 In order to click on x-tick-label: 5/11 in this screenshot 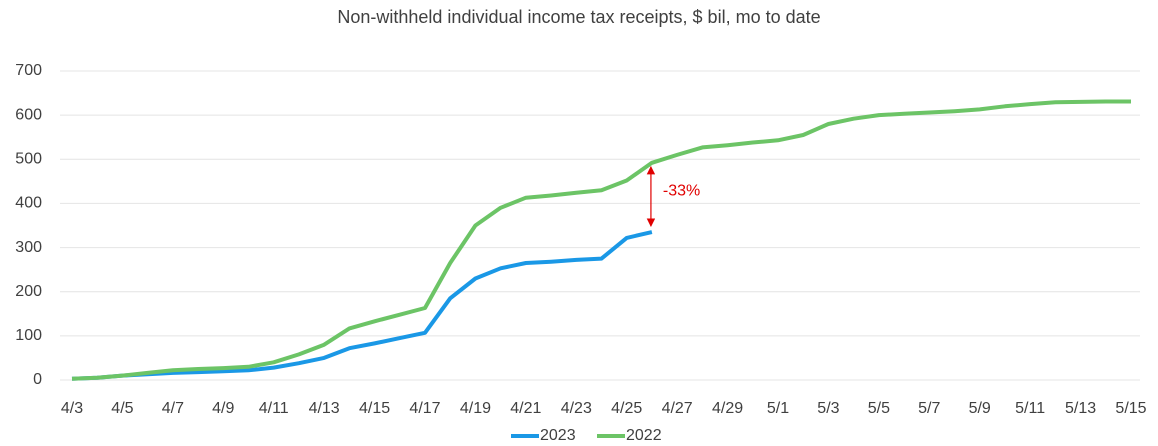, I will do `click(1030, 408)`.